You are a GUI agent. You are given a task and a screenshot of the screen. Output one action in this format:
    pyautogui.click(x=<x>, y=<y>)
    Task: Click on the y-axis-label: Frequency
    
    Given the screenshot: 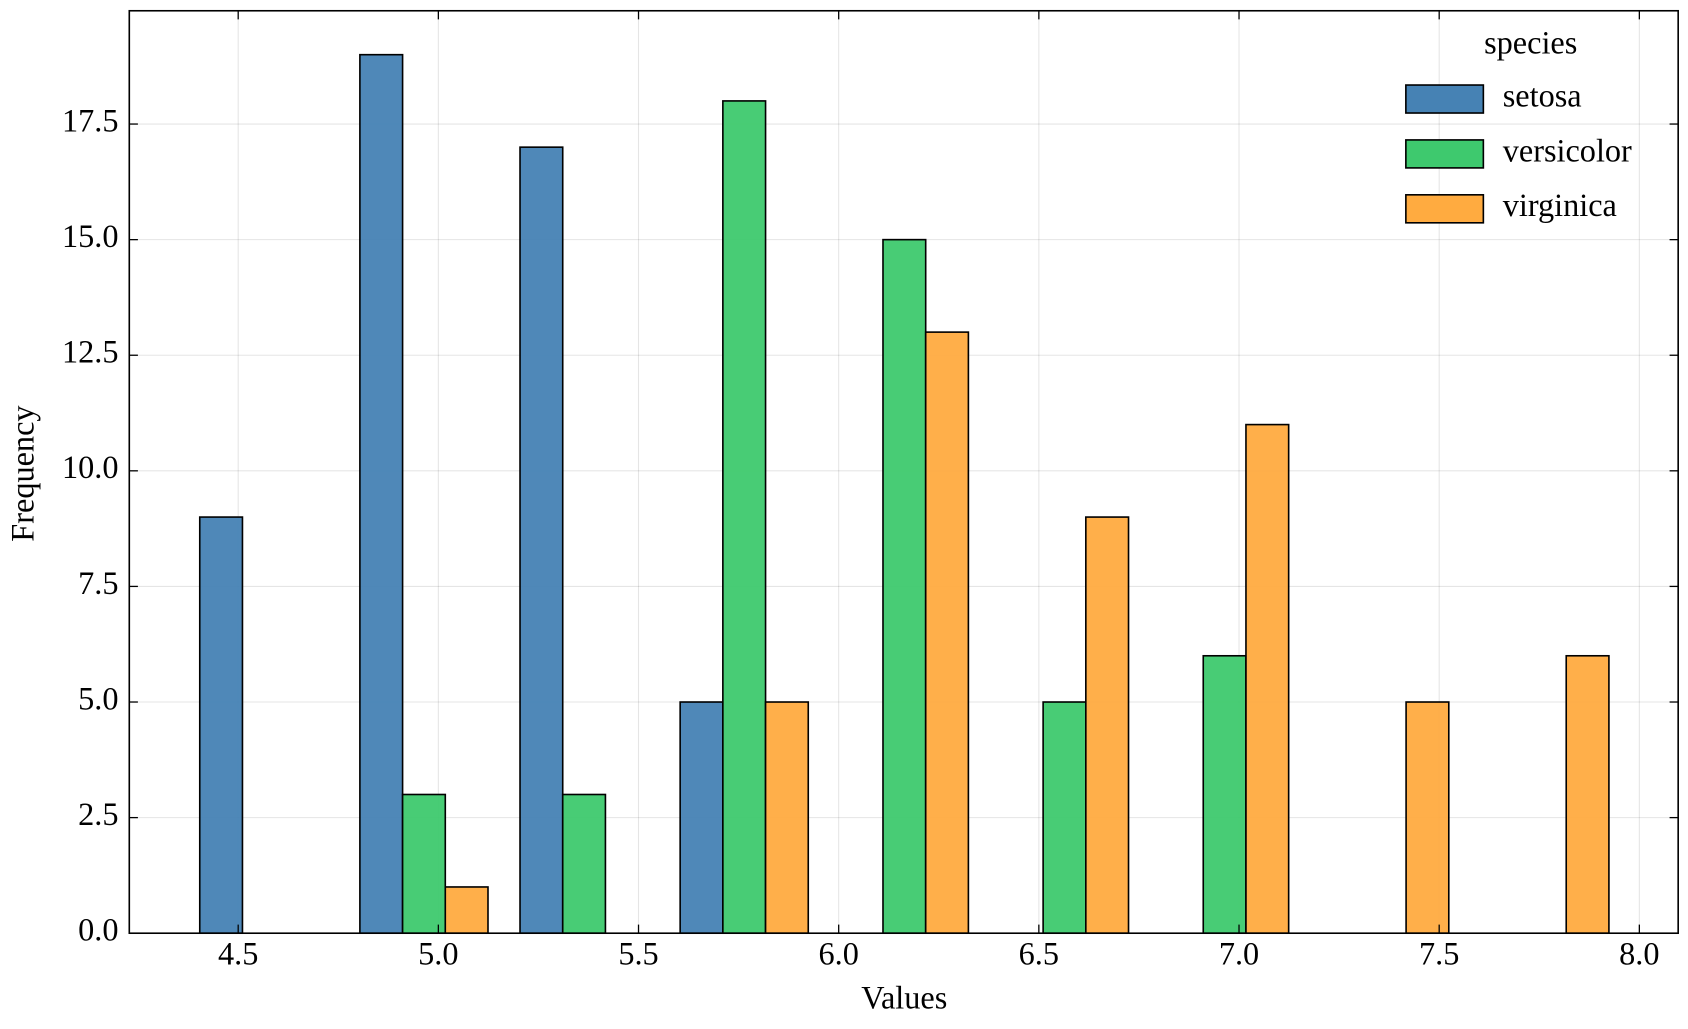 What is the action you would take?
    pyautogui.click(x=22, y=473)
    